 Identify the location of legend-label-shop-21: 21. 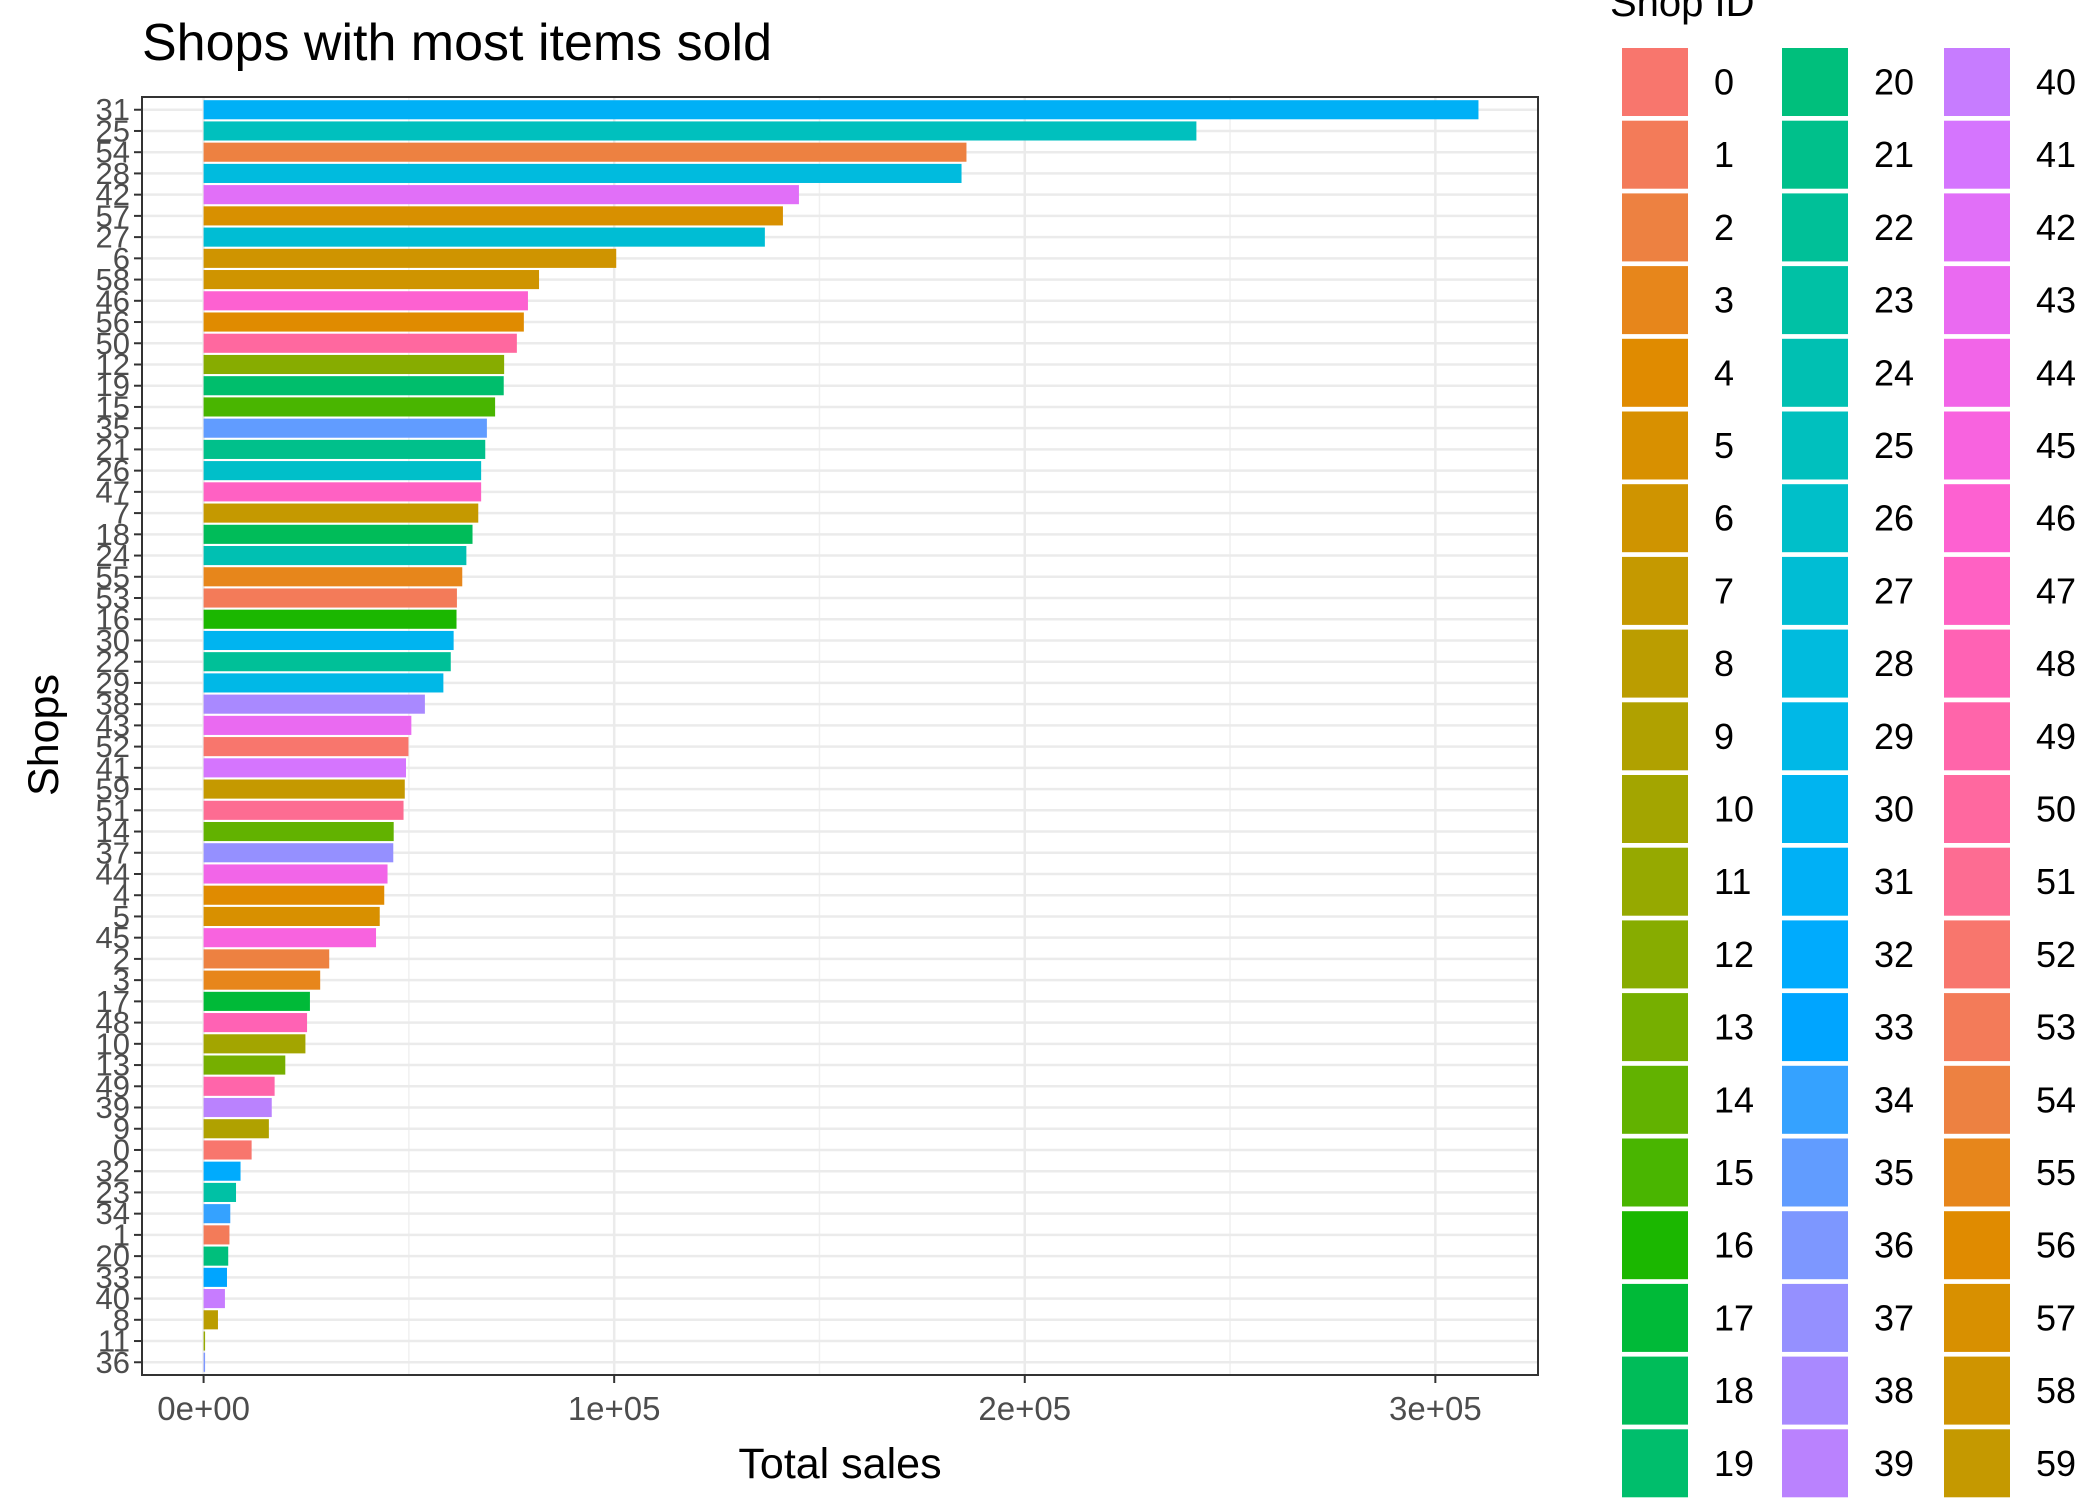
(1894, 154).